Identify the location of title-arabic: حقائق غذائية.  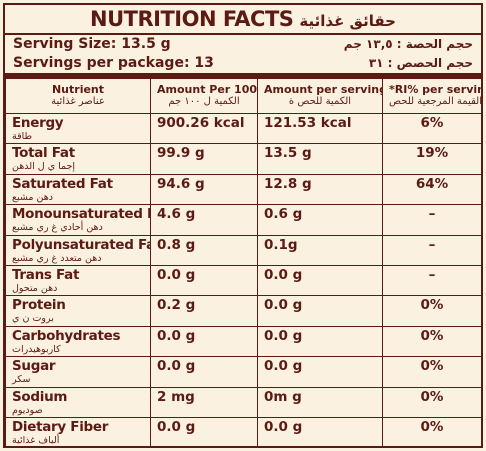
(347, 21).